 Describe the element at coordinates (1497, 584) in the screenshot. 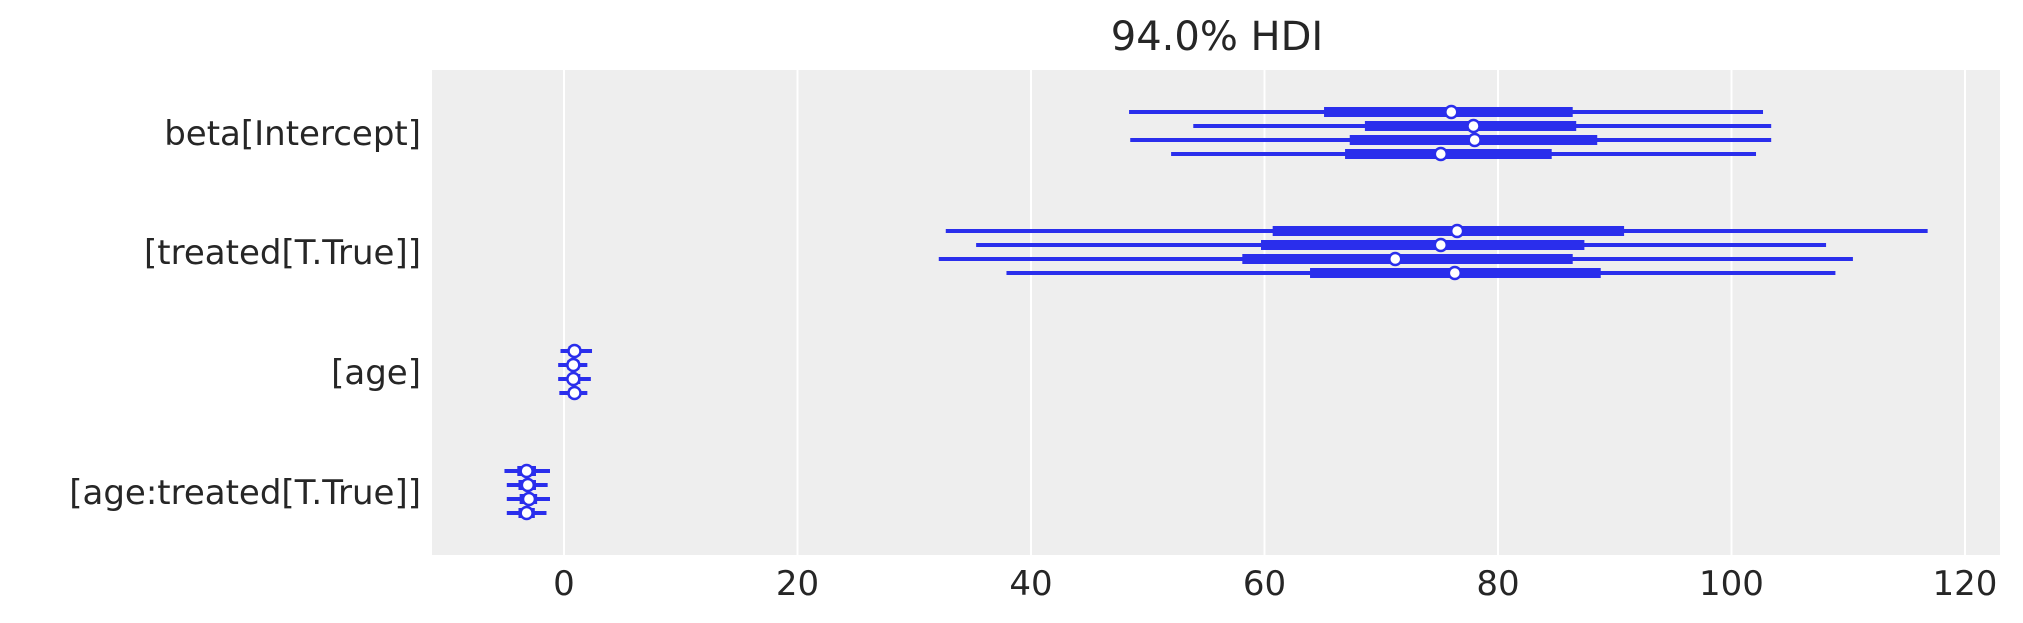

I see `x-tick-label: 80` at that location.